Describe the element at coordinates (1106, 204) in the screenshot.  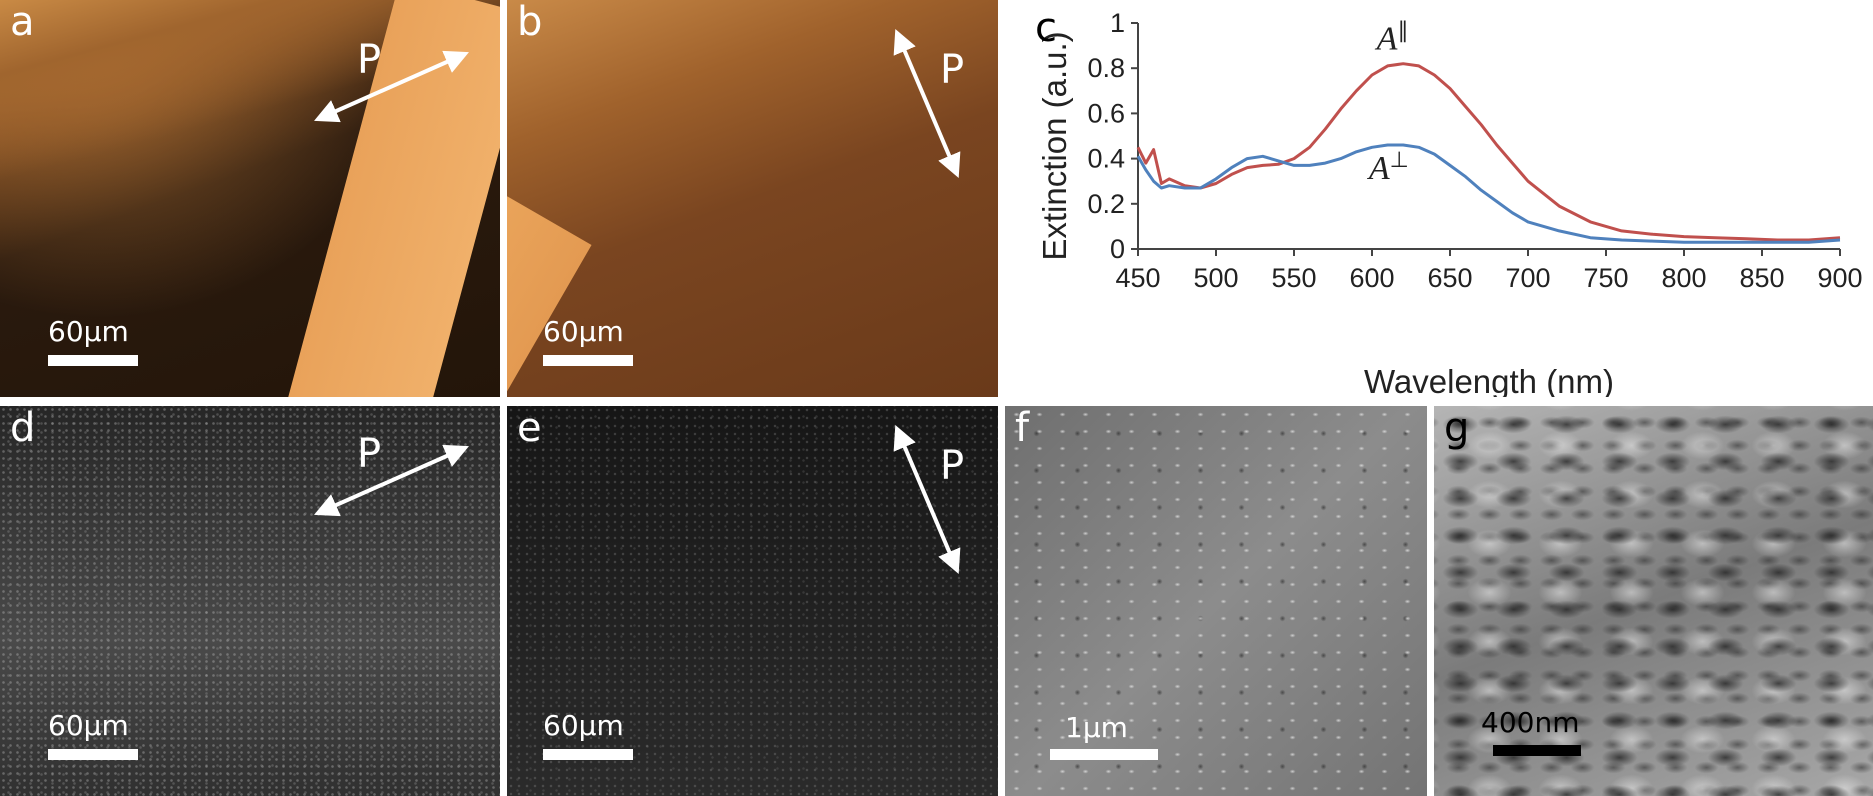
I see `y-tick-label: 0.2` at that location.